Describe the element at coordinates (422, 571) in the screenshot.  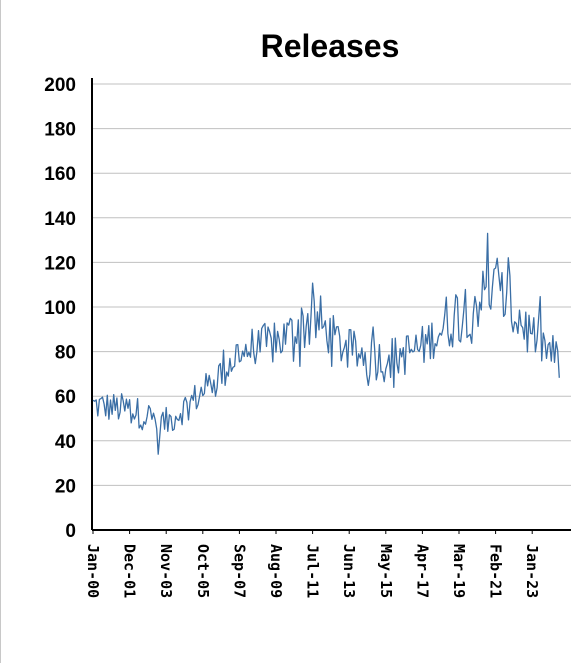
I see `x-tick-label: Apr-17` at that location.